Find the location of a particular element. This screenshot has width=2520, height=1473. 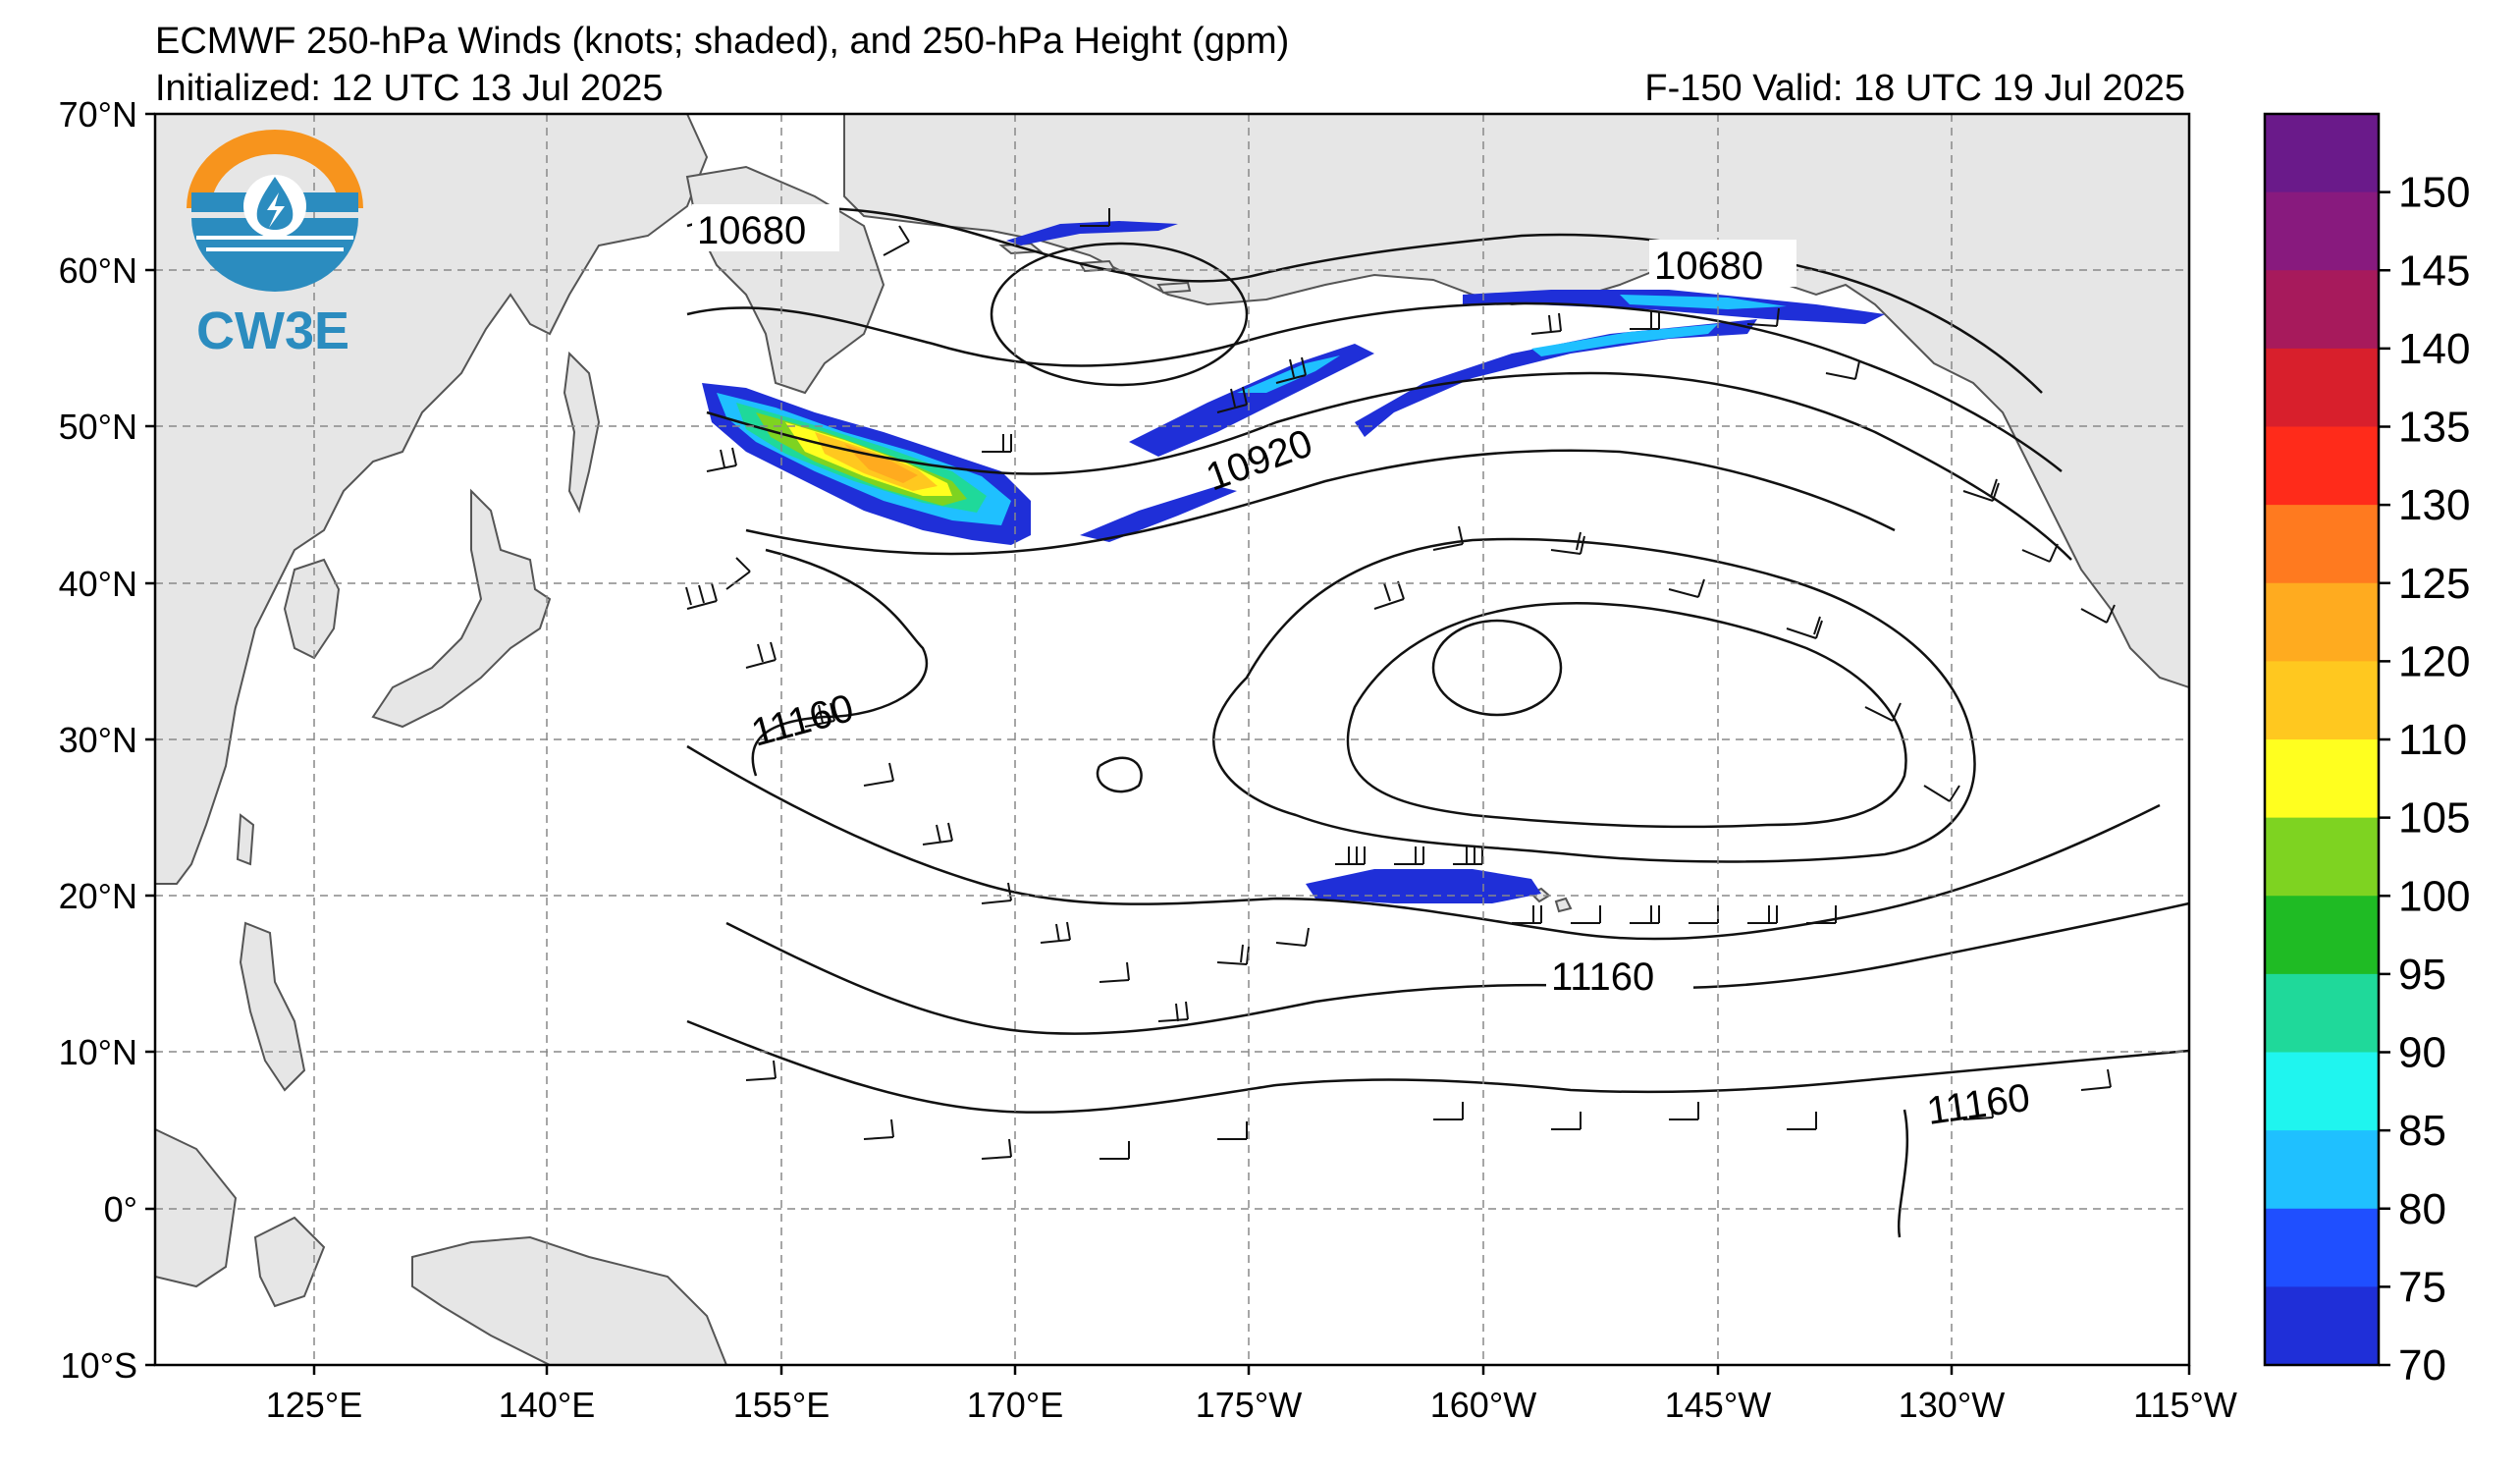

lat-label: 10°N is located at coordinates (98, 1052).